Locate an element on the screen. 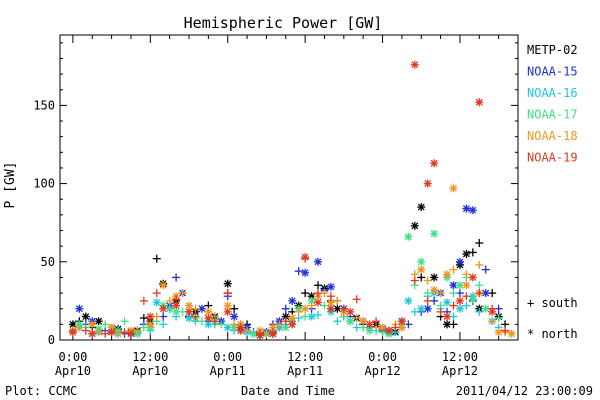 The width and height of the screenshot is (600, 400). y-tick-label: 100 is located at coordinates (44, 184).